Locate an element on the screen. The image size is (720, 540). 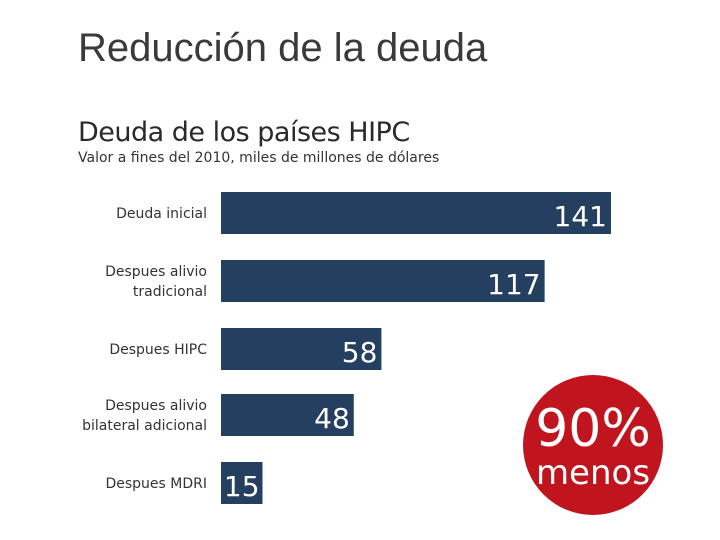
category-label-2: Despues alivio tradicional is located at coordinates (156, 282).